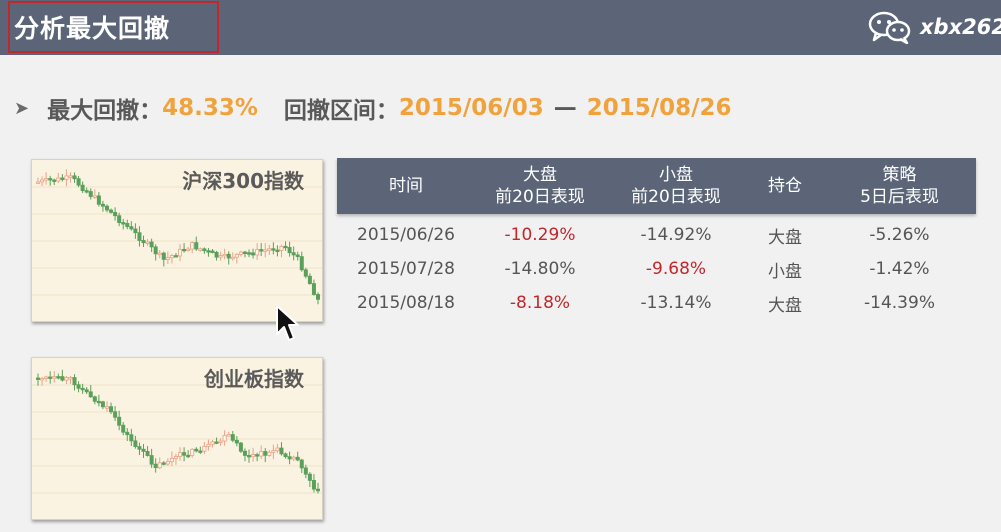 Image resolution: width=1001 pixels, height=532 pixels. Describe the element at coordinates (406, 186) in the screenshot. I see `col-date-header: 时间` at that location.